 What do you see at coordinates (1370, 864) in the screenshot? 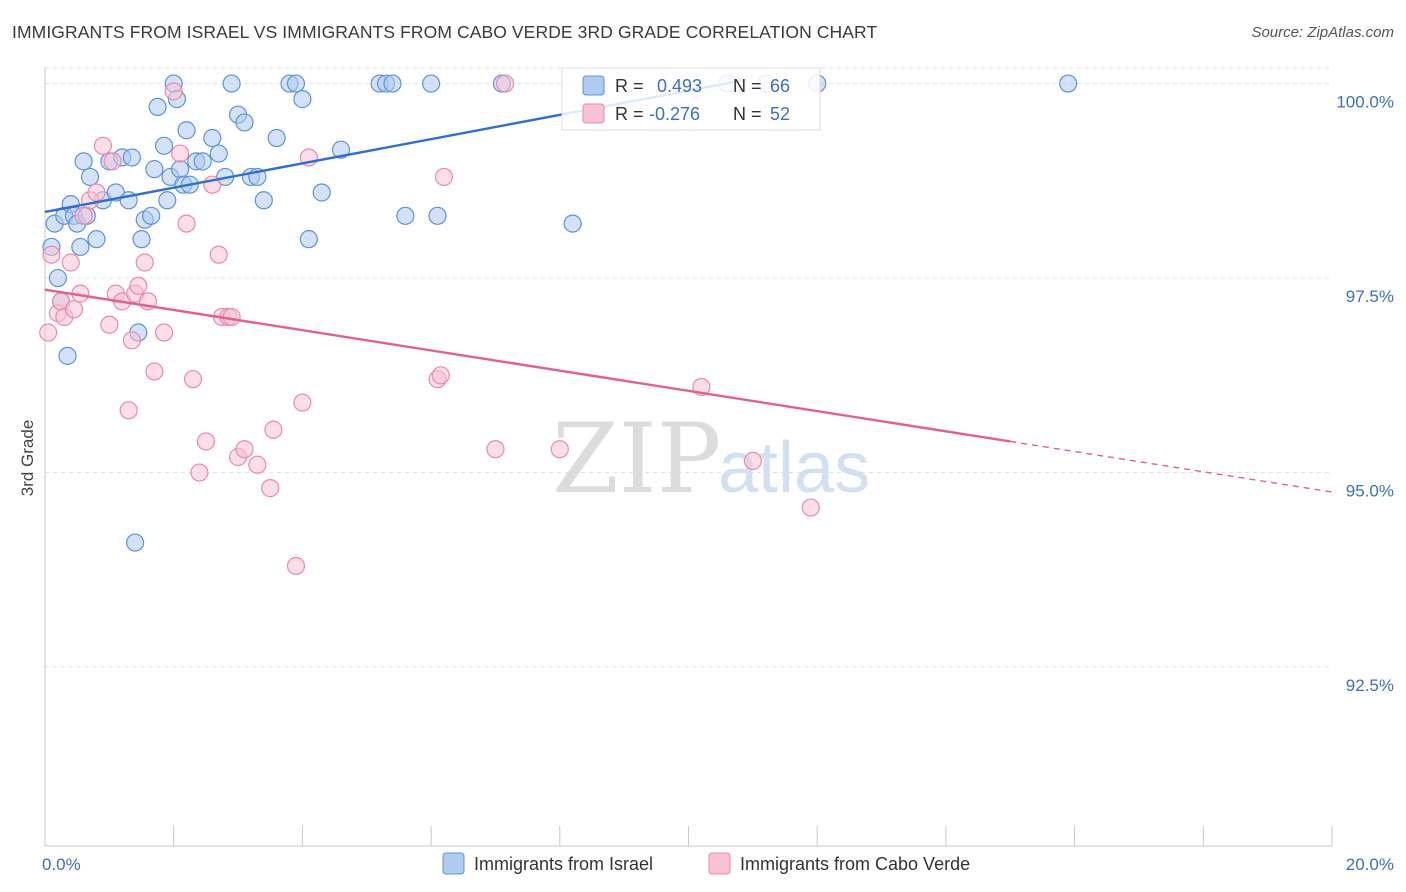
I see `x-tick-label-max: 20.0%` at bounding box center [1370, 864].